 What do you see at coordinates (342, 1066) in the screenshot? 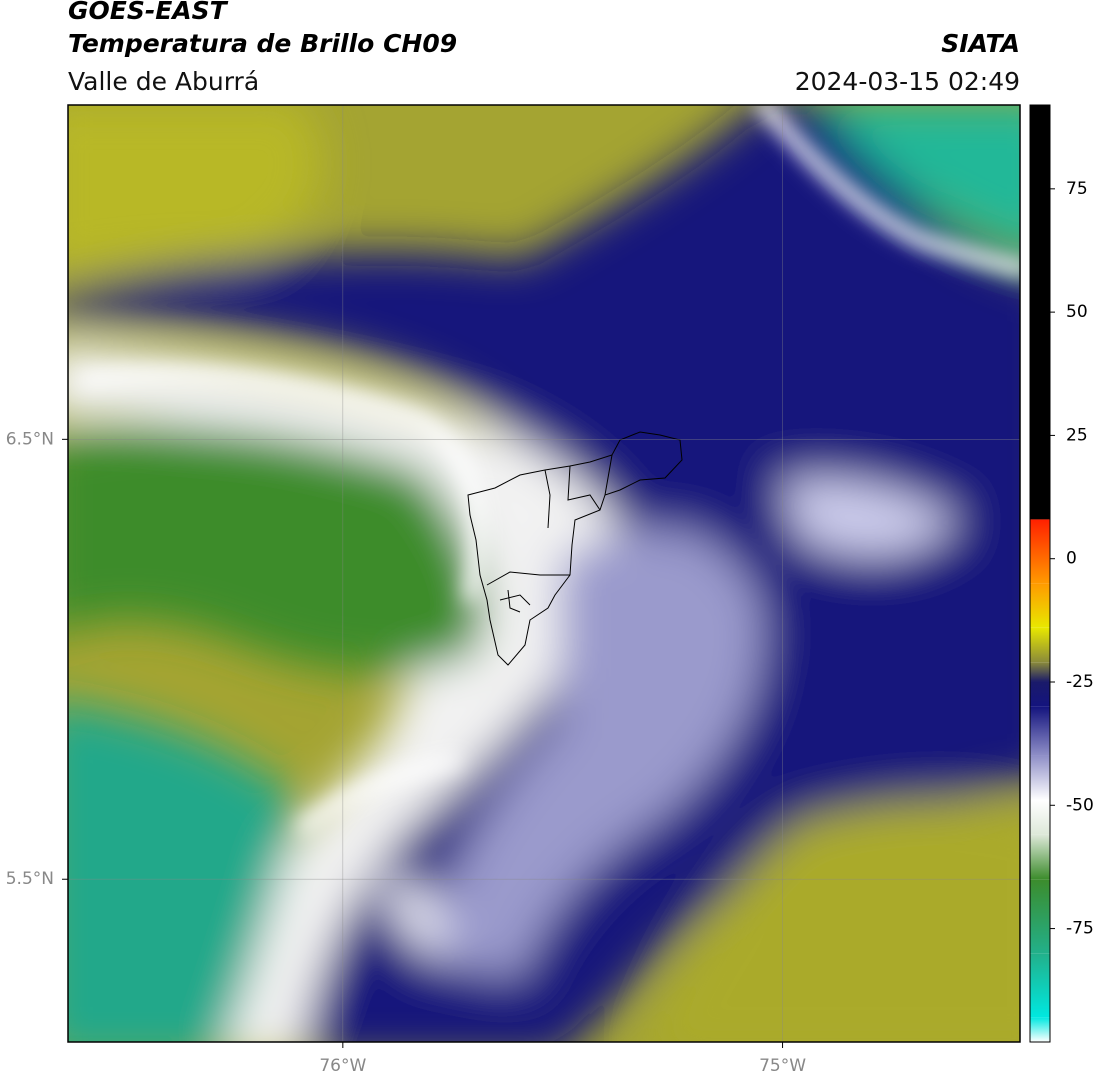
I see `x-tick-label: 76°W` at bounding box center [342, 1066].